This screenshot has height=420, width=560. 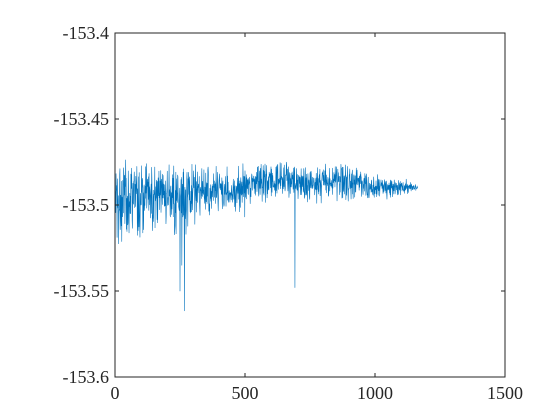 I want to click on x-tick-label: 1500, so click(x=505, y=393).